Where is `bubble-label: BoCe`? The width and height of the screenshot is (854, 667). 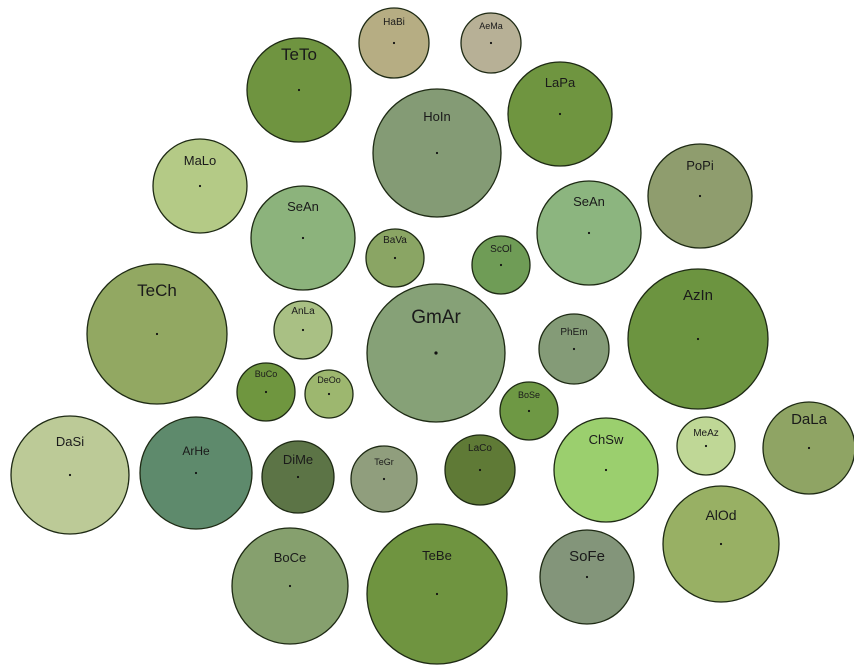 bubble-label: BoCe is located at coordinates (290, 557).